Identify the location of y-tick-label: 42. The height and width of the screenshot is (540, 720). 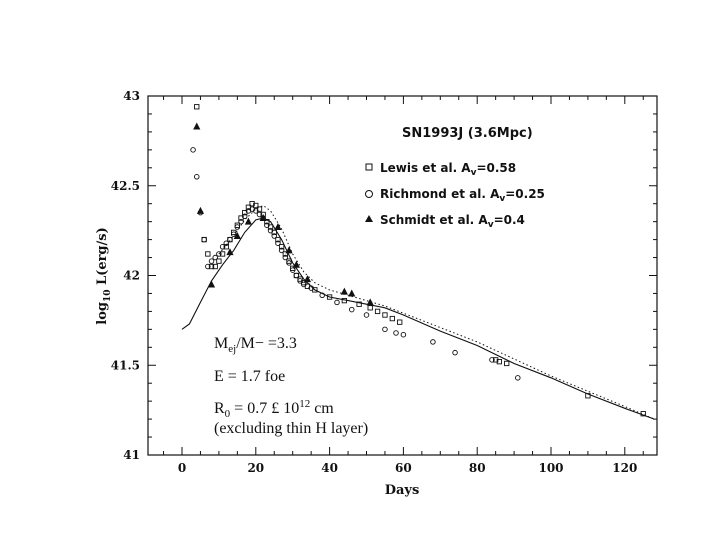
(131, 276).